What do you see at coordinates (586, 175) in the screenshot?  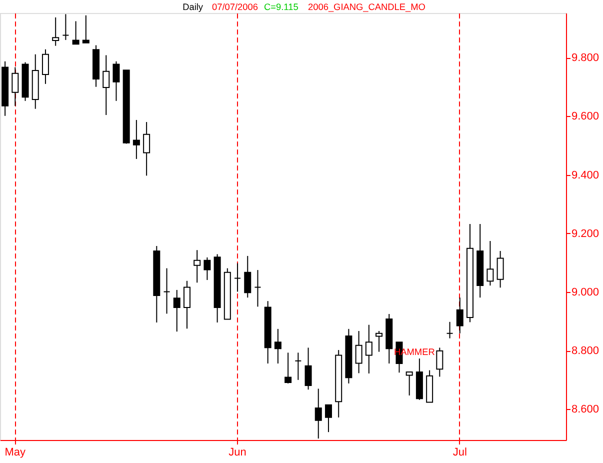 I see `y-tick-label: 9.400` at bounding box center [586, 175].